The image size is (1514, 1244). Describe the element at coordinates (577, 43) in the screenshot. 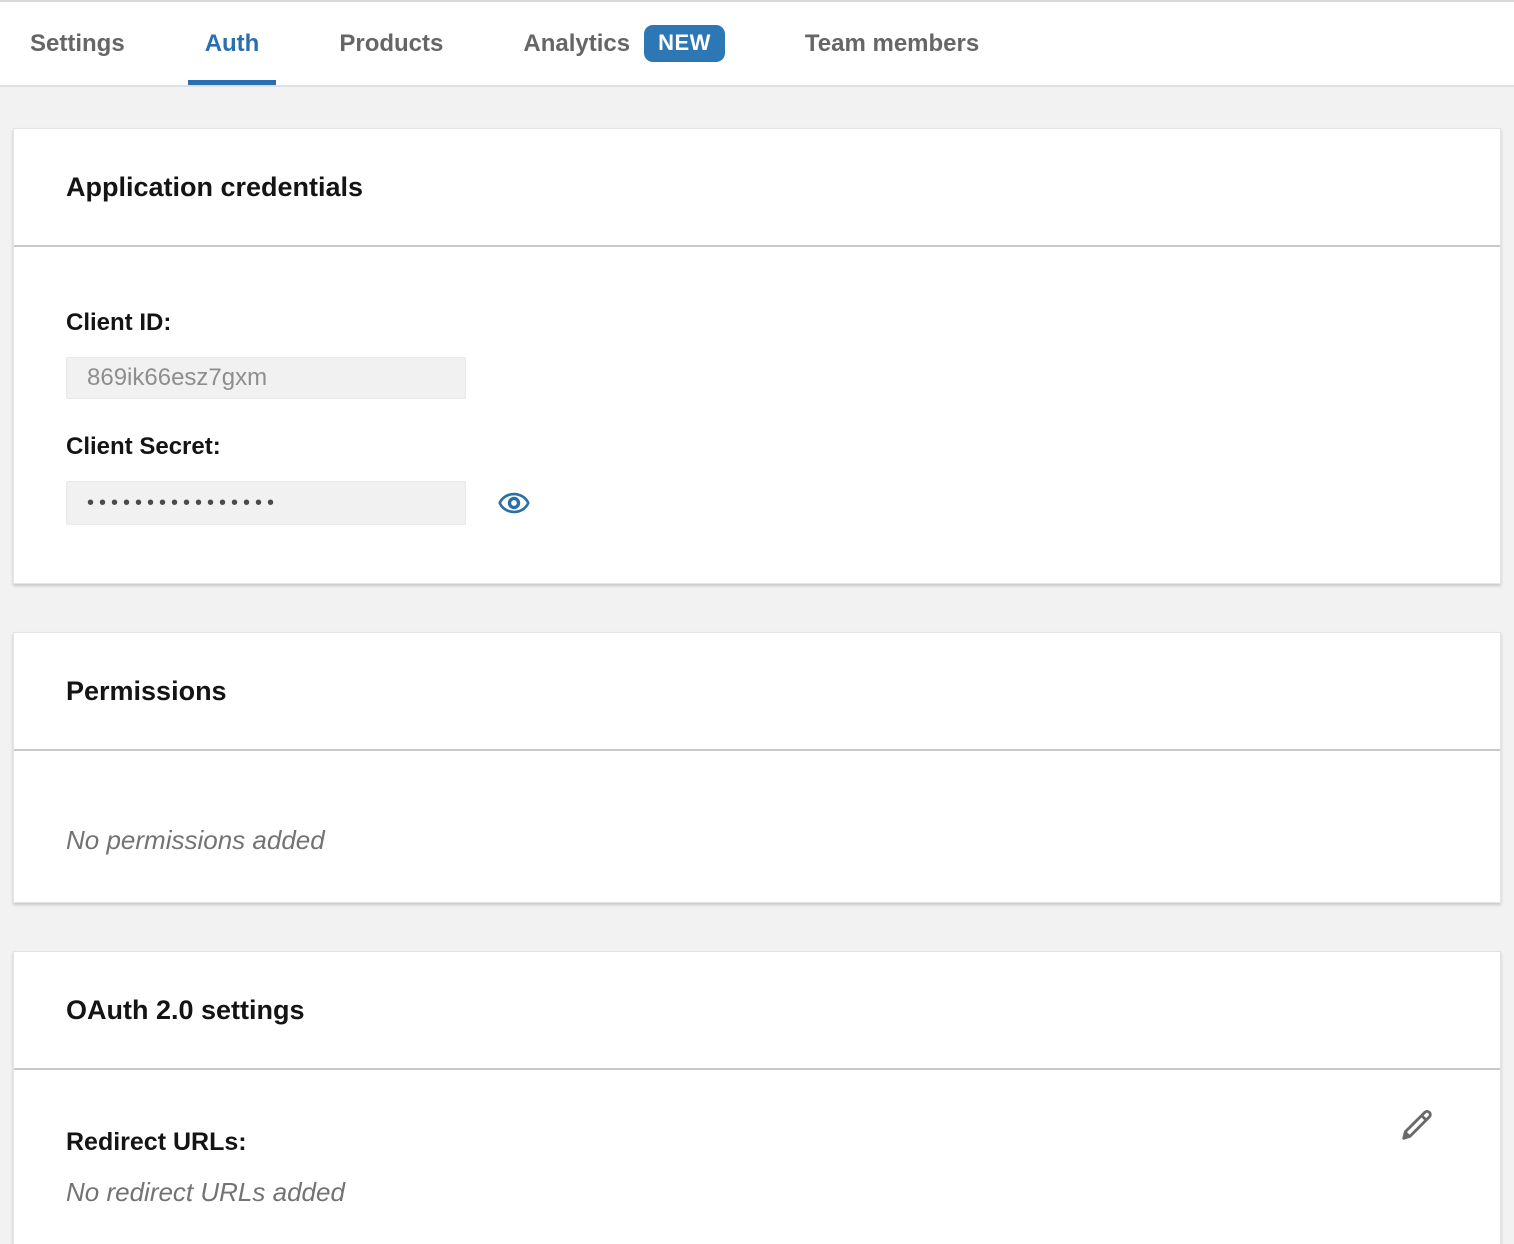

I see `tab-analytics-label: Analytics` at that location.